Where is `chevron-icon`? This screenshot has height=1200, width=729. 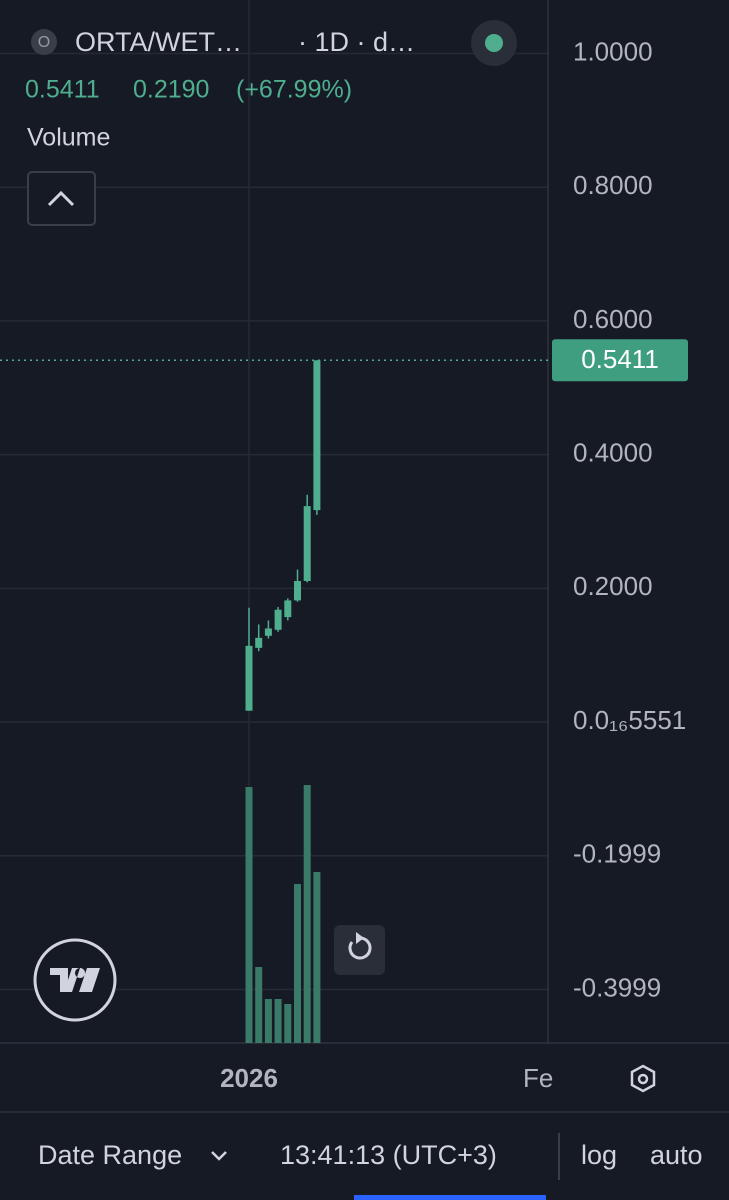 chevron-icon is located at coordinates (61, 198).